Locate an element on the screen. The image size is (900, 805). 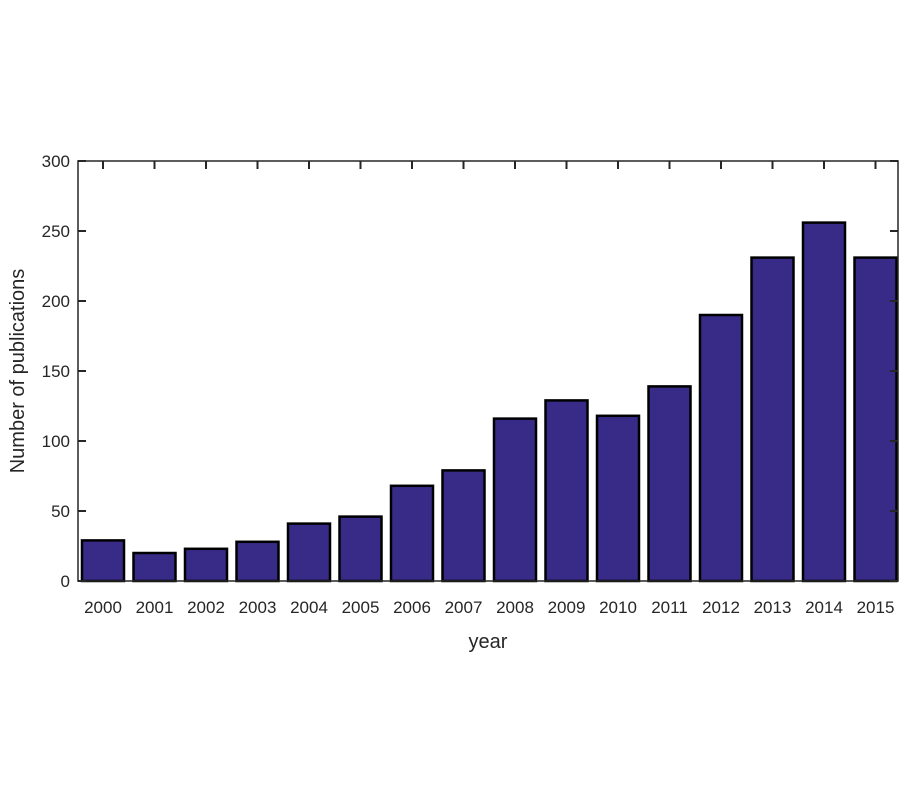
x-tick-label: 2000 is located at coordinates (103, 607).